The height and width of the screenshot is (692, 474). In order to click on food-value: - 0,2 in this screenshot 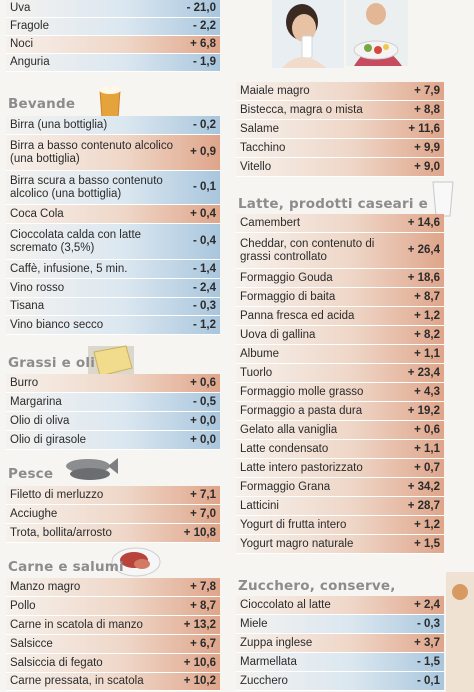, I will do `click(204, 124)`.